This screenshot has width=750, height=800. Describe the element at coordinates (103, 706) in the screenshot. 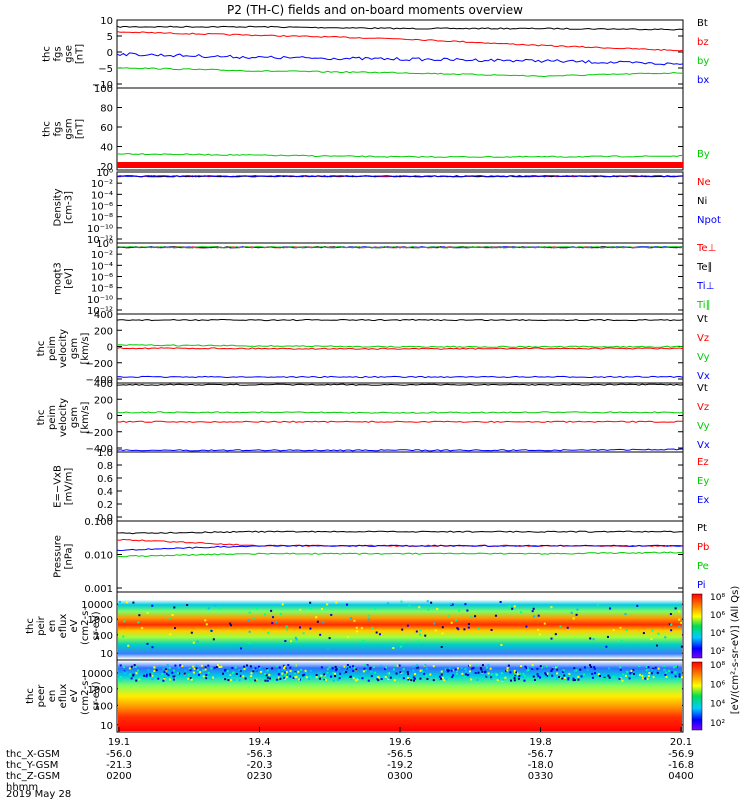

I see `y-tick-label: 100` at that location.